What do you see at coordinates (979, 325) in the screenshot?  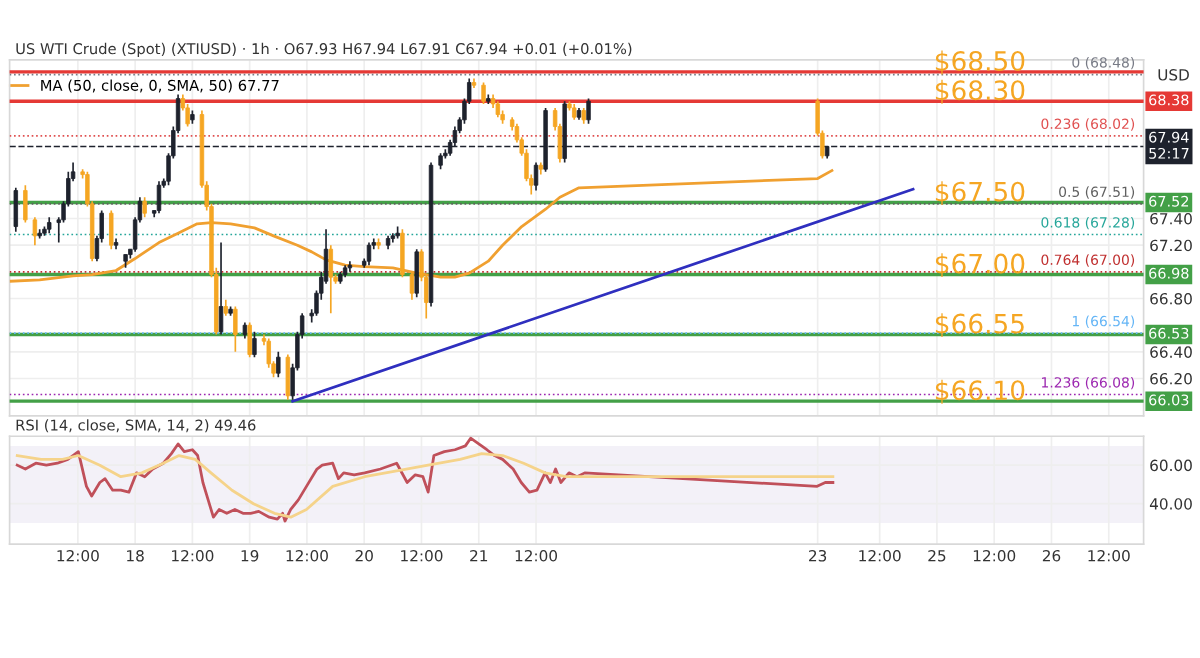 I see `annotation: $66.55` at bounding box center [979, 325].